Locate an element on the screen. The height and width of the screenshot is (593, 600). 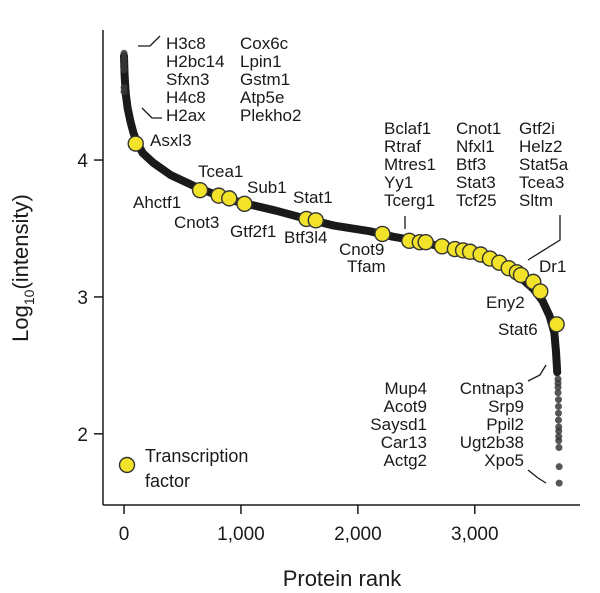
tf-label-ahctf1: Ahctf1 is located at coordinates (157, 202).